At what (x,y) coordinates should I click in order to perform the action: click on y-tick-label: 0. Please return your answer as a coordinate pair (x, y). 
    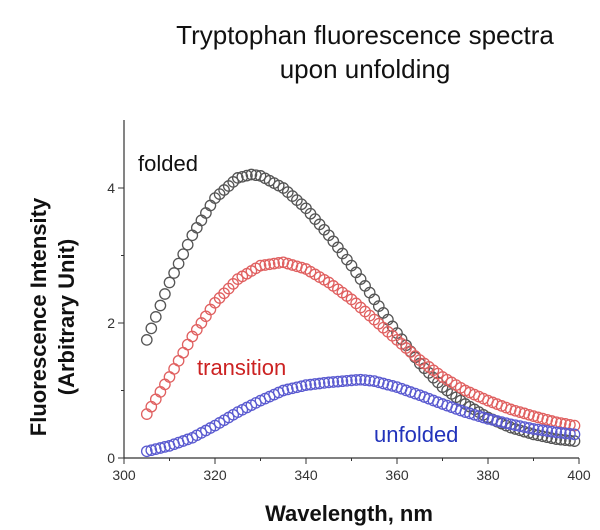
    Looking at the image, I should click on (111, 458).